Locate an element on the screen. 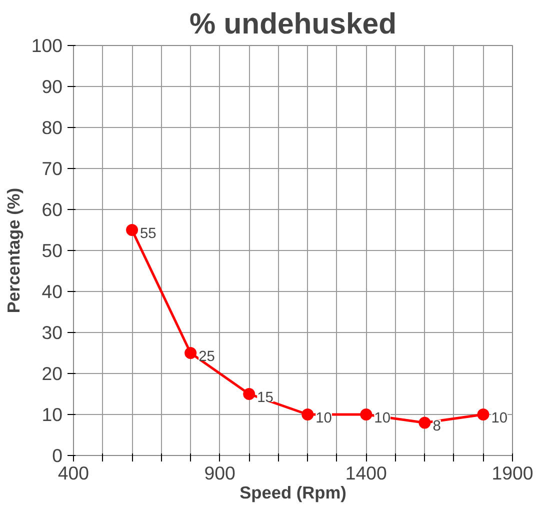  data-label: 8 is located at coordinates (436, 426).